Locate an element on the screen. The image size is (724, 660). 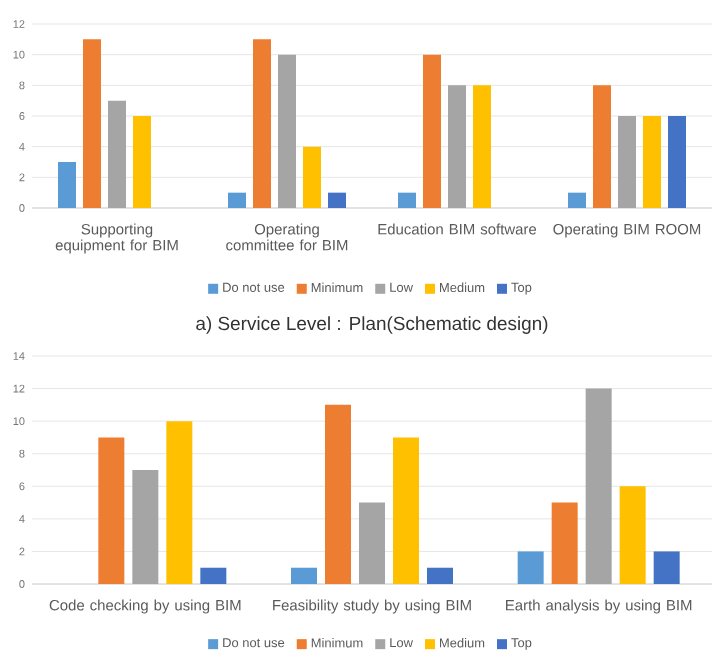
text: a) Service Level : Plan(Schematic design) is located at coordinates (372, 325).